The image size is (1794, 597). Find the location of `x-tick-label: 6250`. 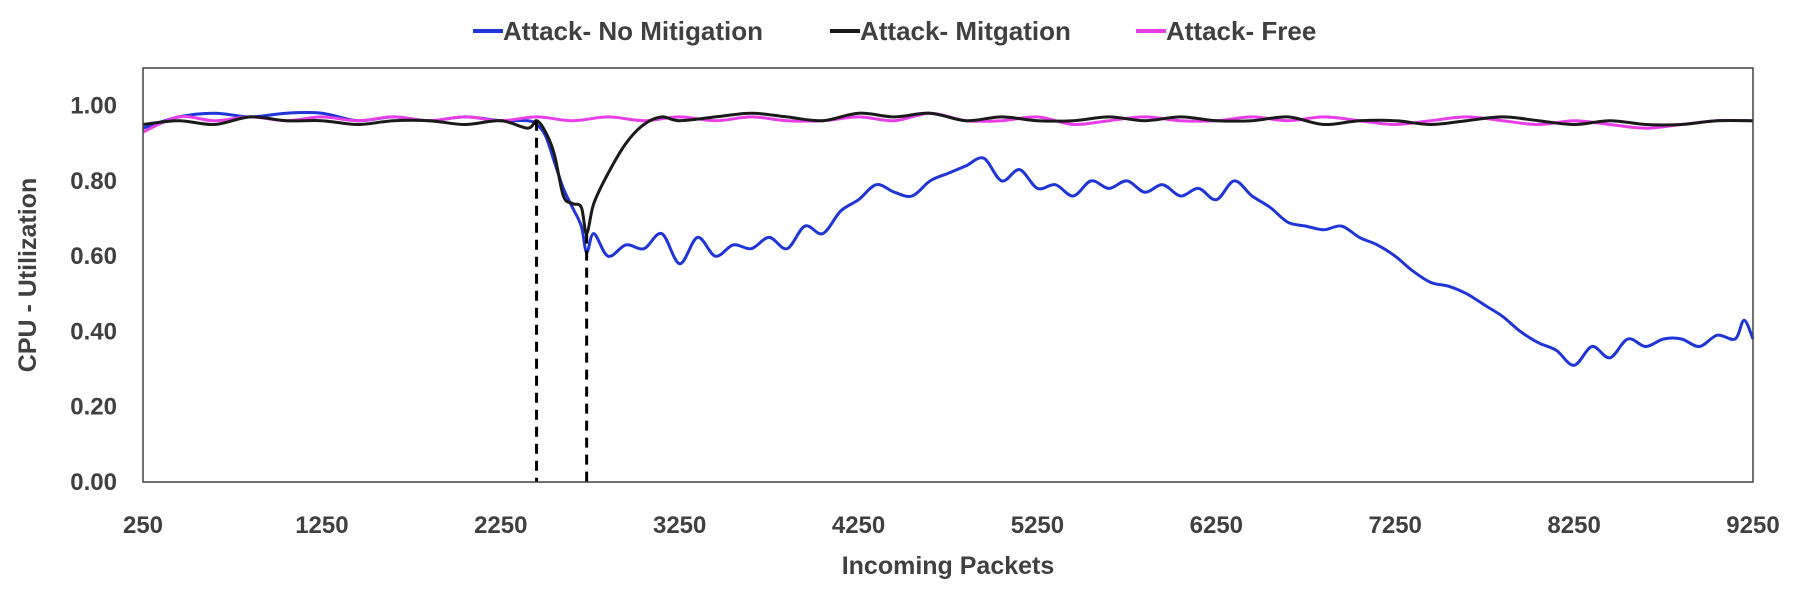

x-tick-label: 6250 is located at coordinates (1216, 525).